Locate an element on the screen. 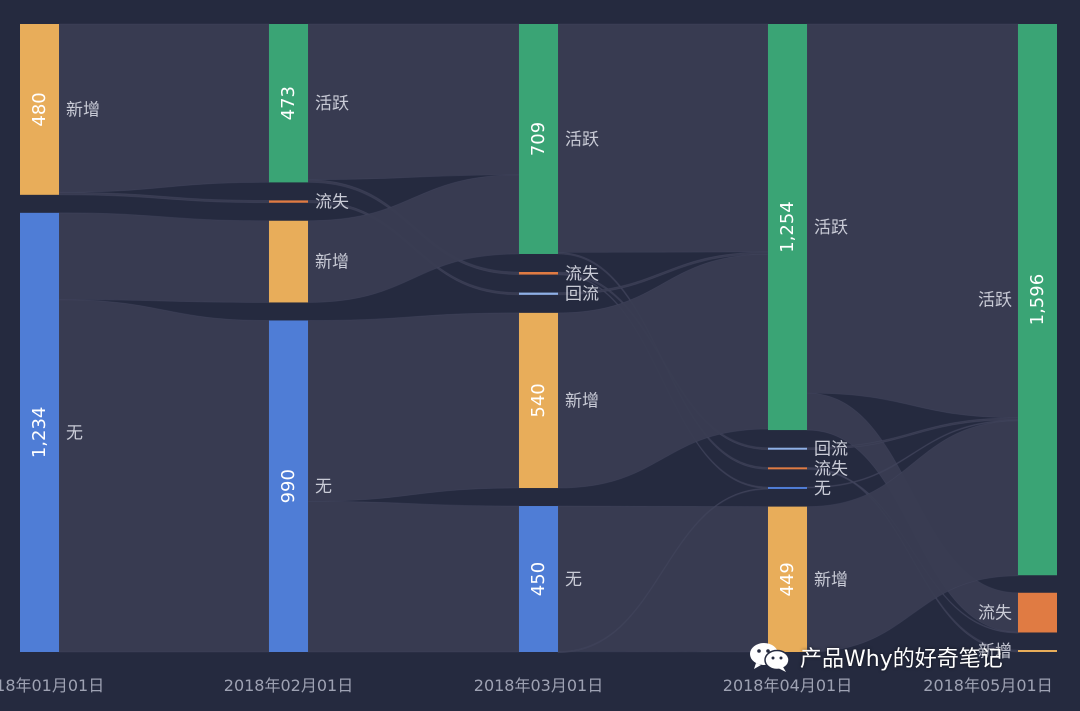  node-c4_active is located at coordinates (1037, 300).